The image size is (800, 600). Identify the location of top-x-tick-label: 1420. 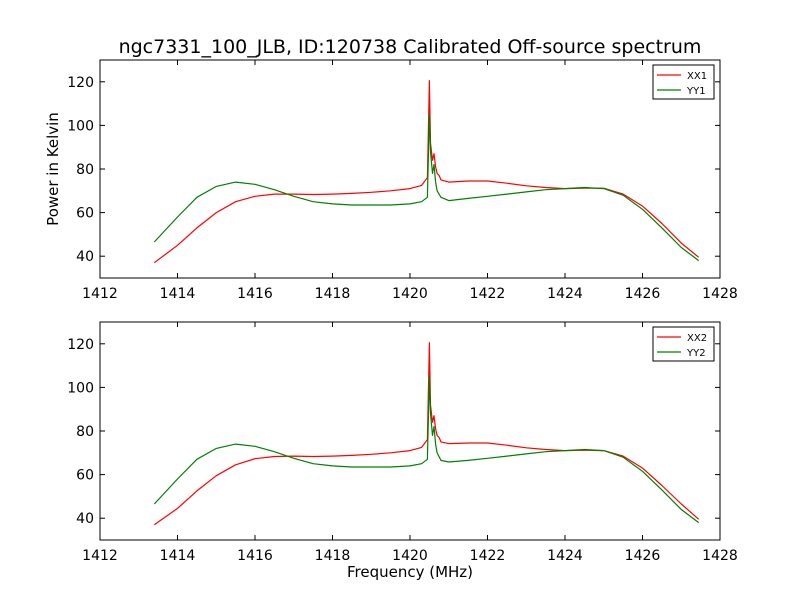
(410, 294).